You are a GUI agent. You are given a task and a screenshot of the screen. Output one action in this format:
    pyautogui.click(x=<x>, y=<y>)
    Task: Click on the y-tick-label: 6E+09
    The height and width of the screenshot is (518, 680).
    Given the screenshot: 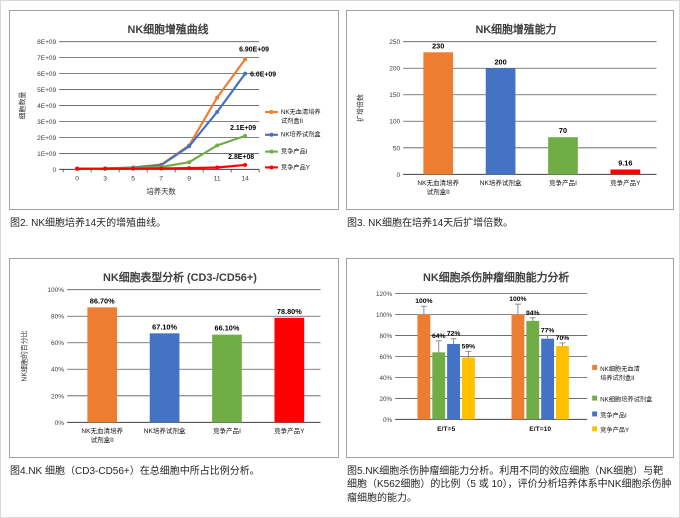 What is the action you would take?
    pyautogui.click(x=46, y=74)
    